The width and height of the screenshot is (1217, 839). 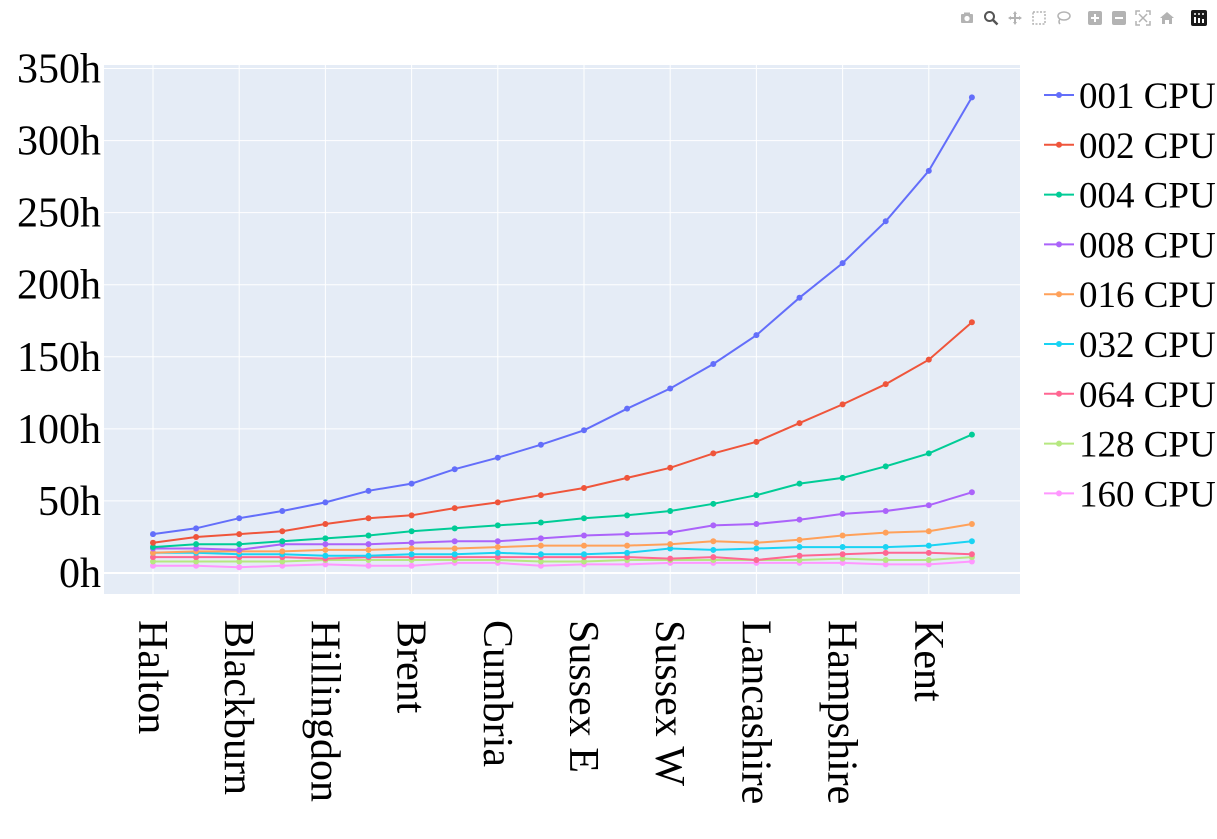 I want to click on autoscale-icon, so click(x=1143, y=18).